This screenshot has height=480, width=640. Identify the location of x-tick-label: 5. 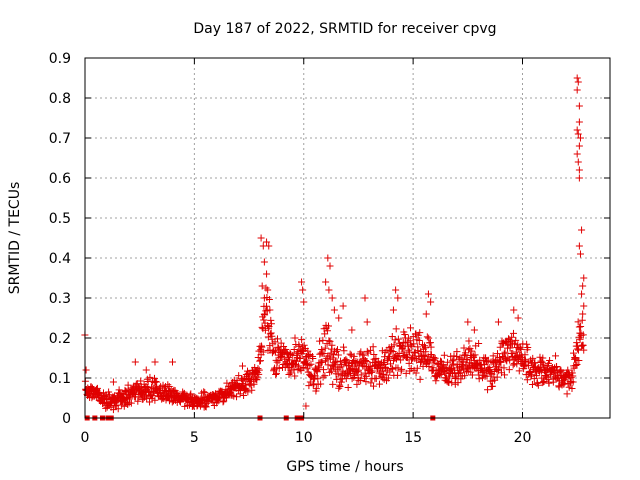
(194, 438).